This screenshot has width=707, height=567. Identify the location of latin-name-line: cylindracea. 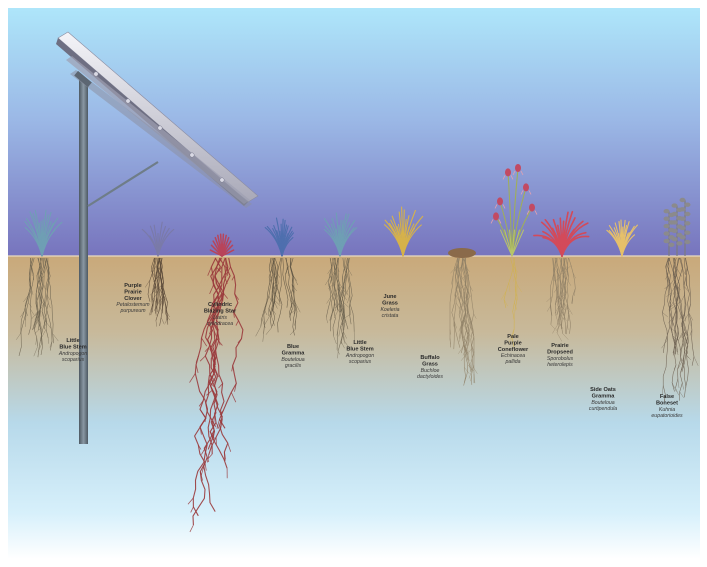
(220, 324).